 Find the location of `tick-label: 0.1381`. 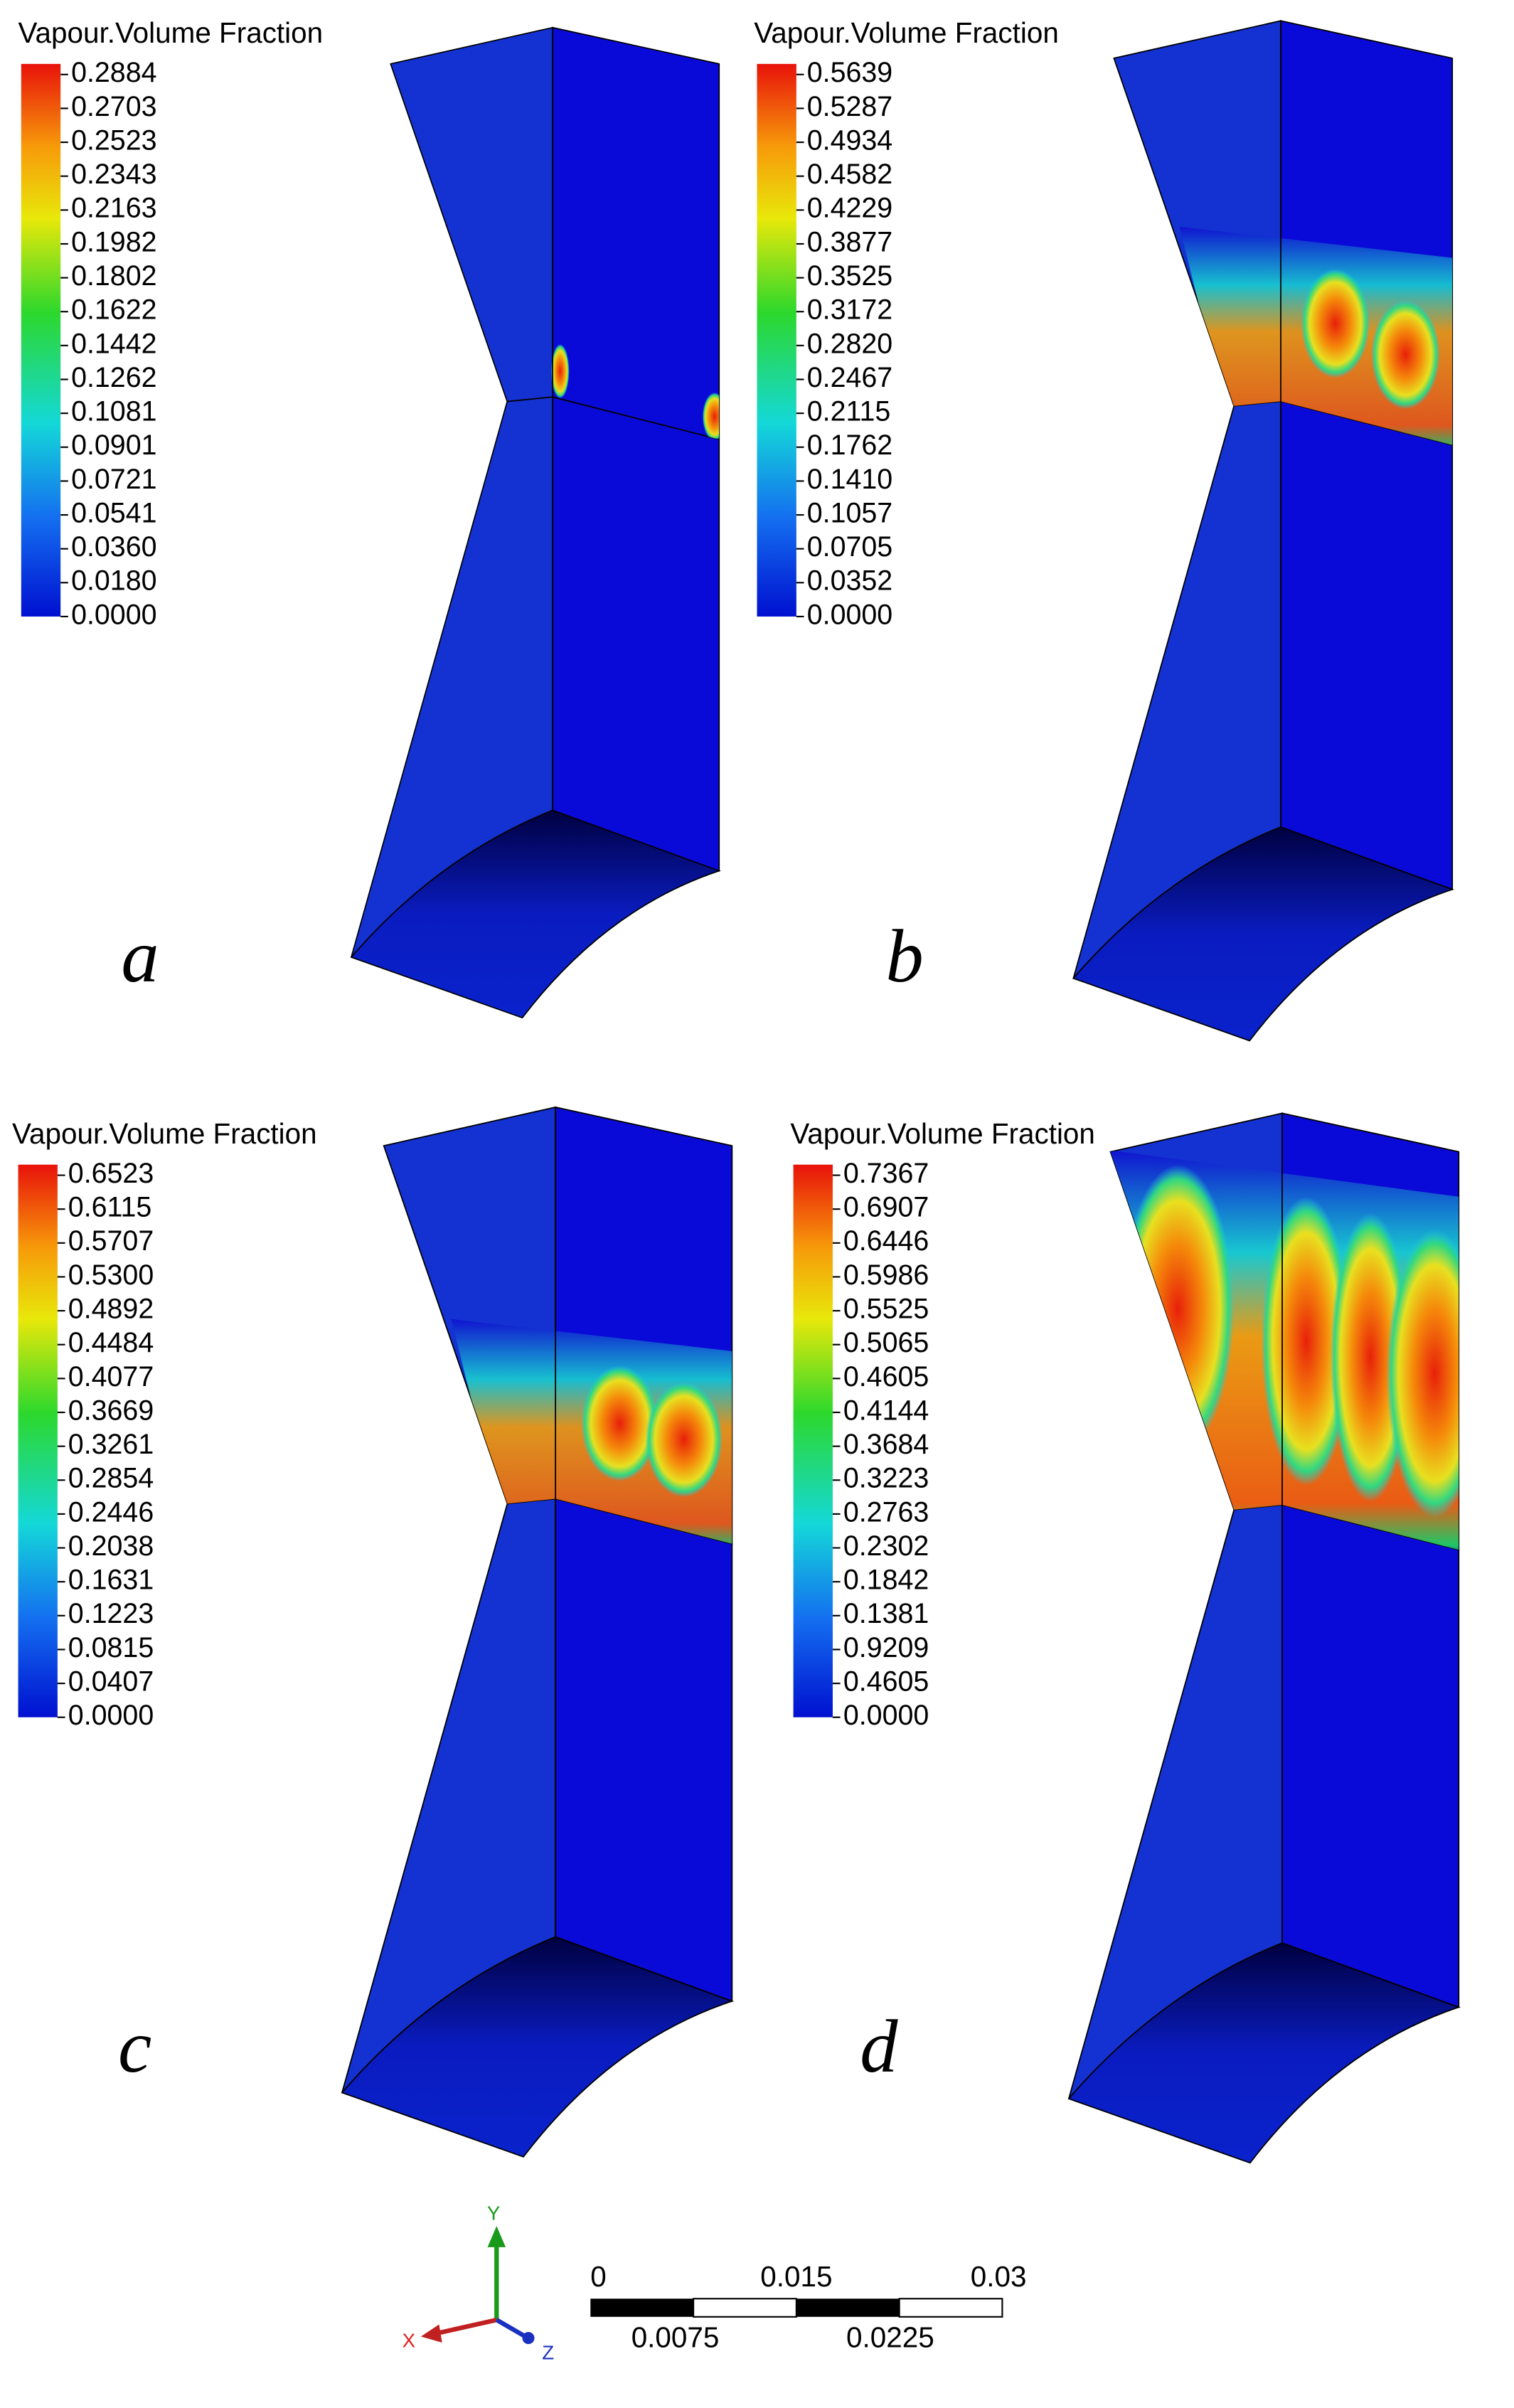

tick-label: 0.1381 is located at coordinates (886, 1613).